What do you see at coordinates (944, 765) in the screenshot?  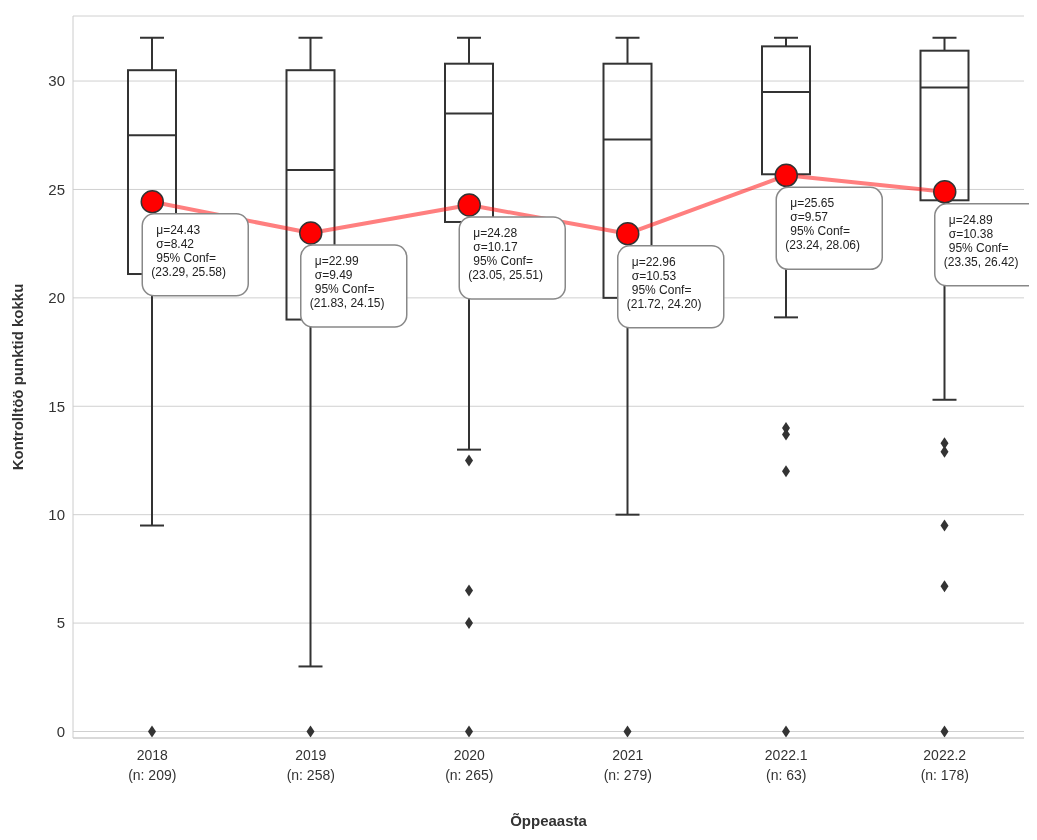 I see `x-tick-label: 2022.2 (n: 178)` at bounding box center [944, 765].